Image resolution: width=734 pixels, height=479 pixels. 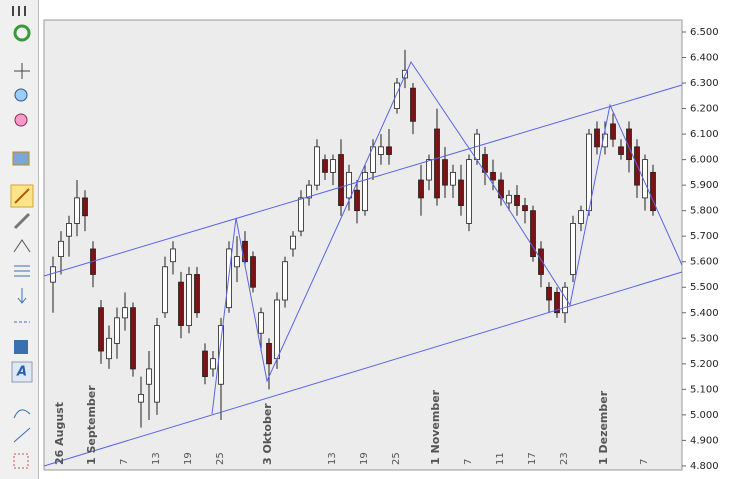 I want to click on x-tick-label: 13, so click(x=156, y=458).